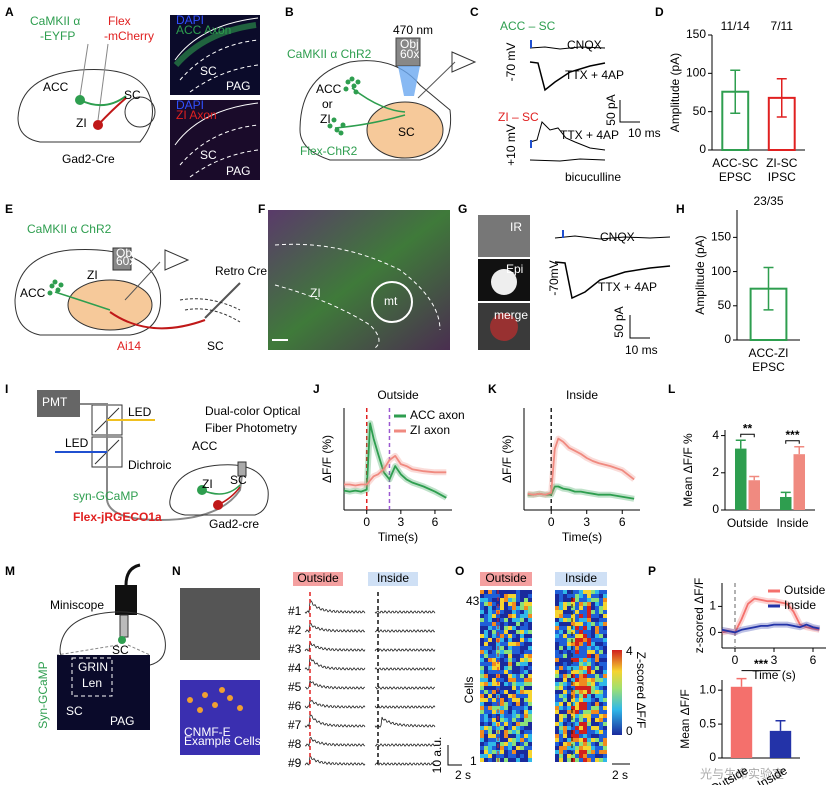 This screenshot has width=830, height=785. I want to click on x-tick-label: 6, so click(622, 522).